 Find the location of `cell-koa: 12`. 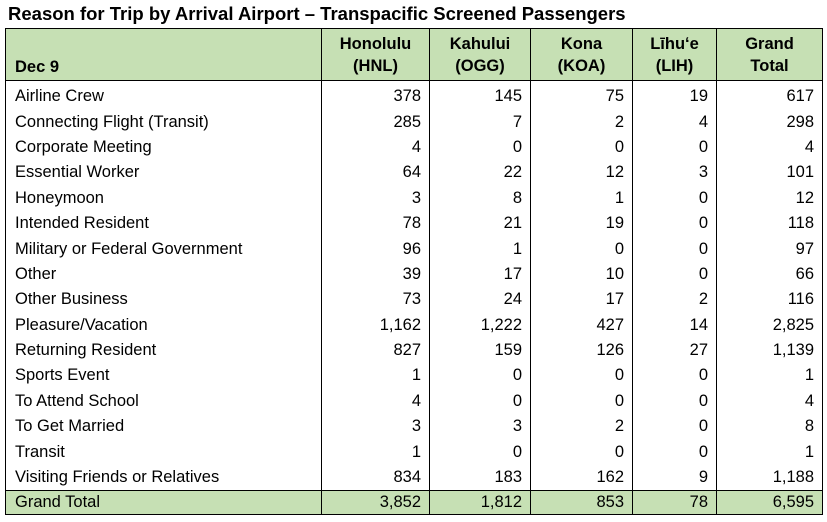

cell-koa: 12 is located at coordinates (581, 173).